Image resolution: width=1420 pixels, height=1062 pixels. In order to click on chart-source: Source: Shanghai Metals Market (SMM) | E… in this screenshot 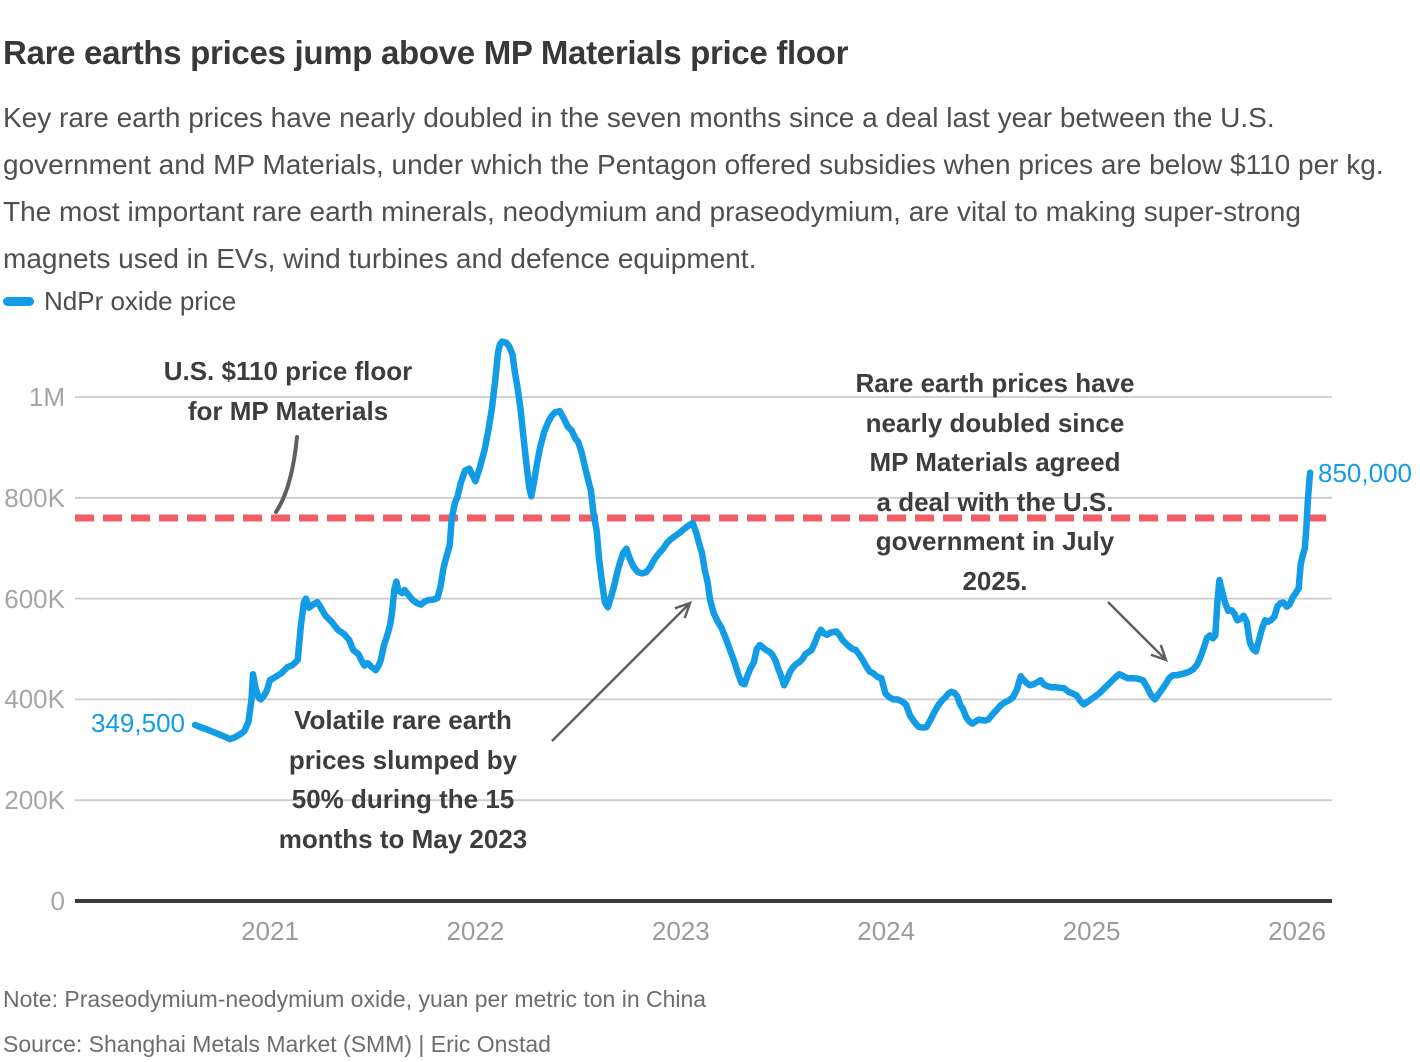, I will do `click(277, 1044)`.